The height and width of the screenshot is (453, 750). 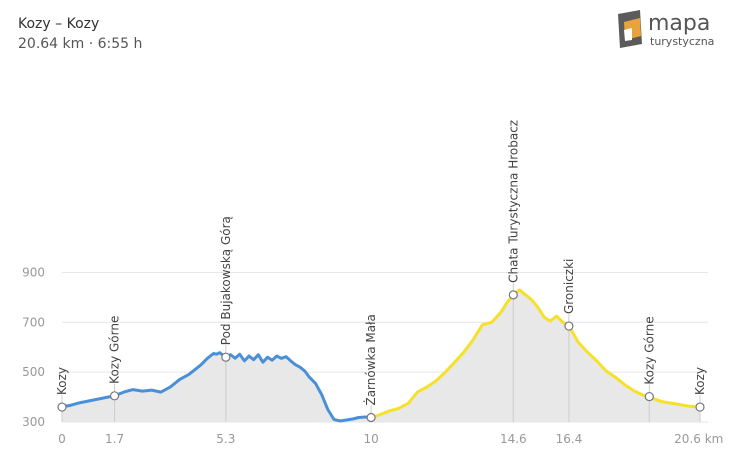 I want to click on waypoint-label: Żarnówka Mała, so click(x=370, y=359).